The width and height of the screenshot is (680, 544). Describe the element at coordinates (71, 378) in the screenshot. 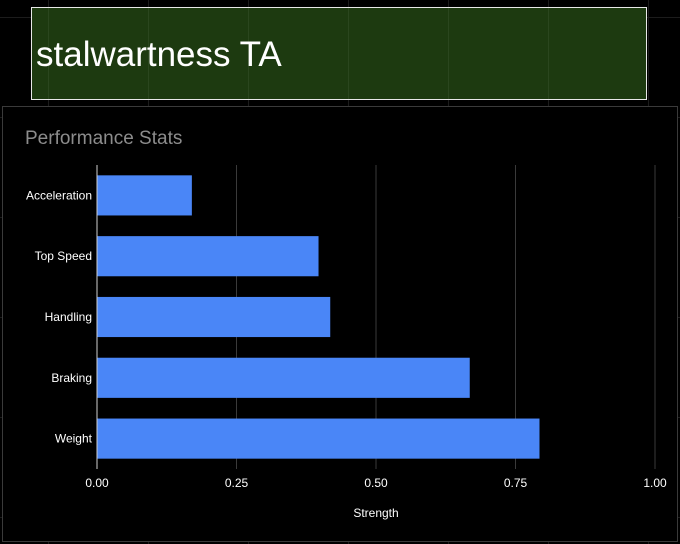

I see `category-label: Braking` at that location.